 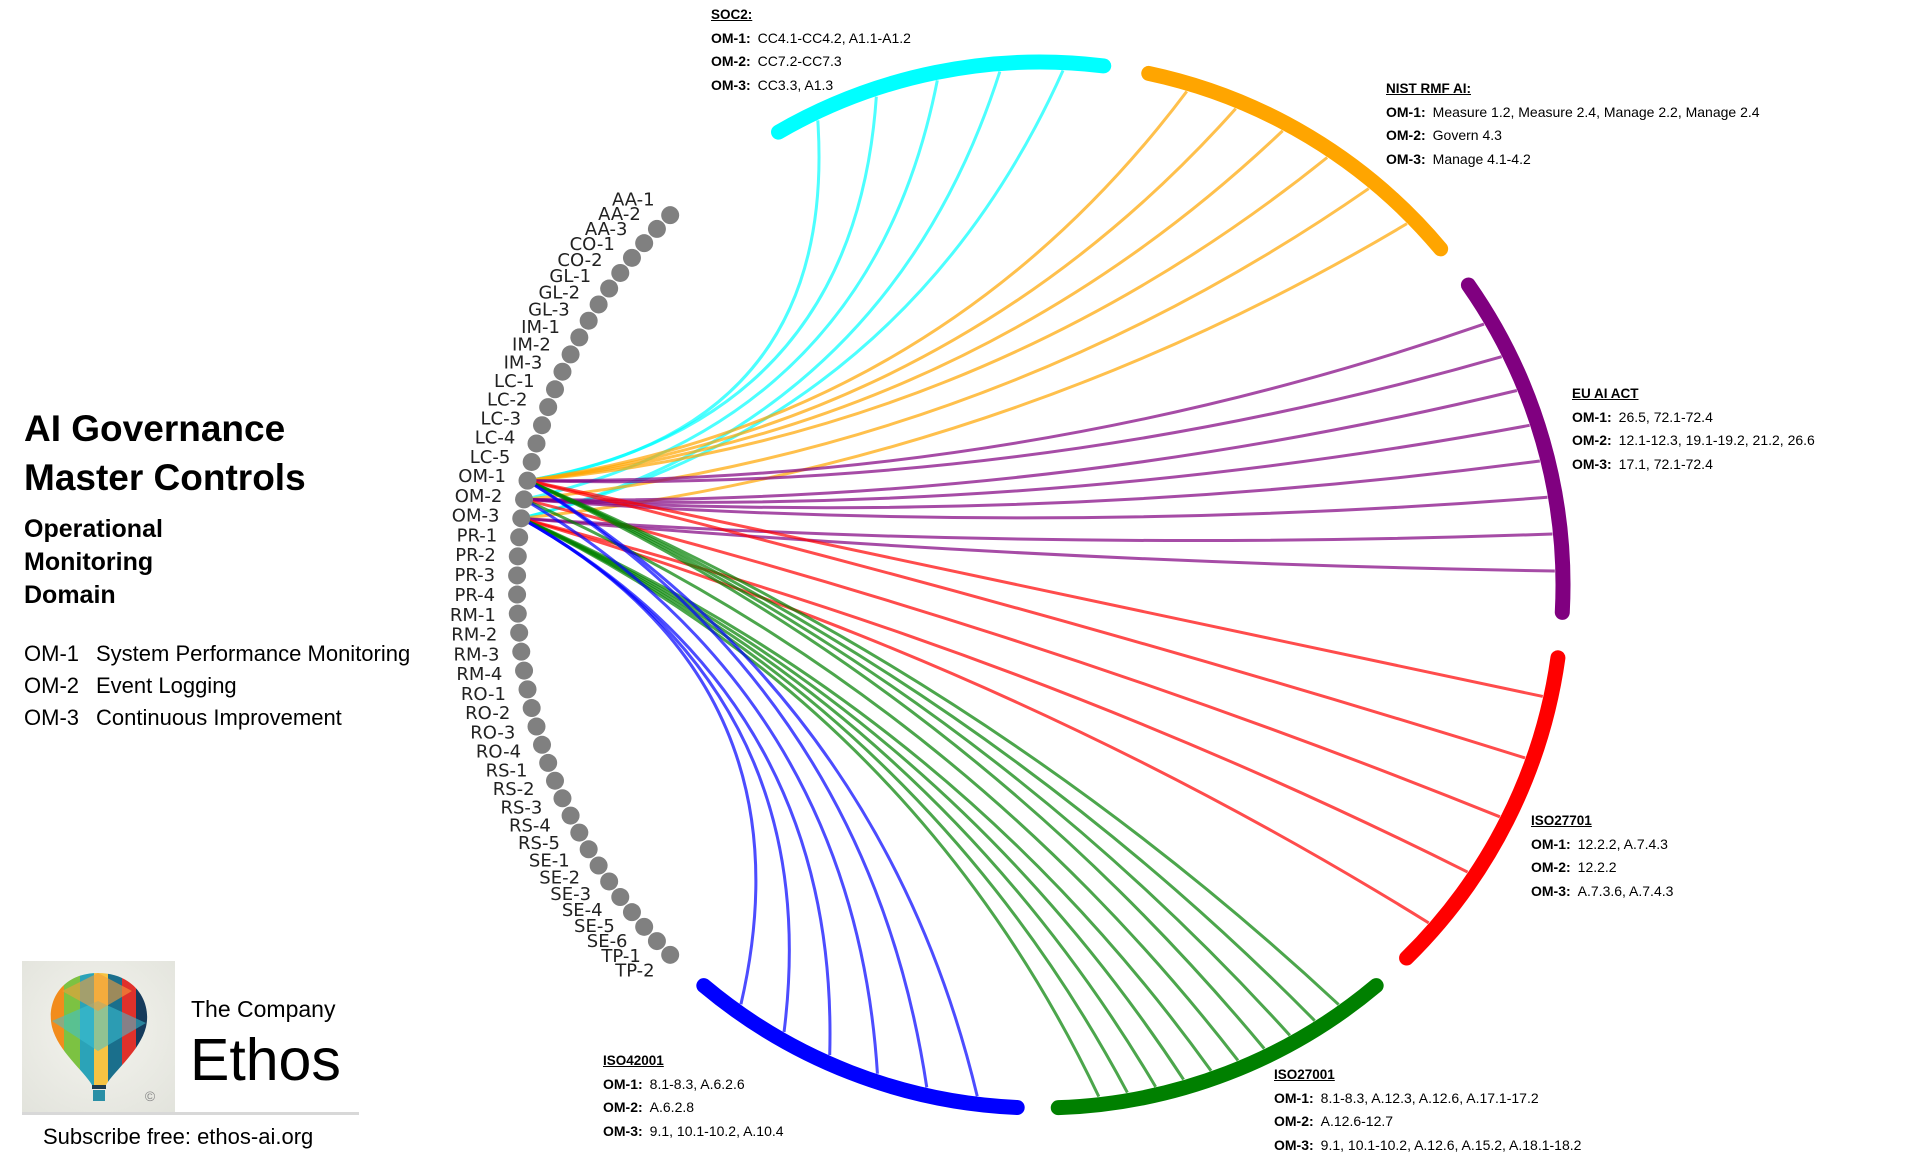 I want to click on control-node-label: SE-5, so click(x=594, y=926).